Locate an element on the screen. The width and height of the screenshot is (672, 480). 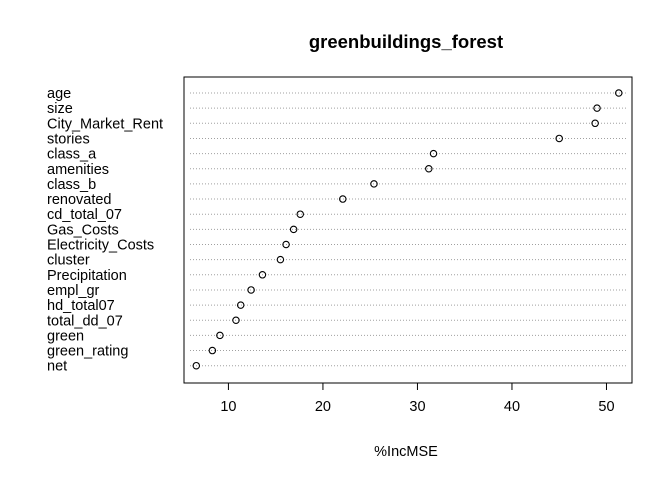
variable-label: class_a is located at coordinates (72, 155).